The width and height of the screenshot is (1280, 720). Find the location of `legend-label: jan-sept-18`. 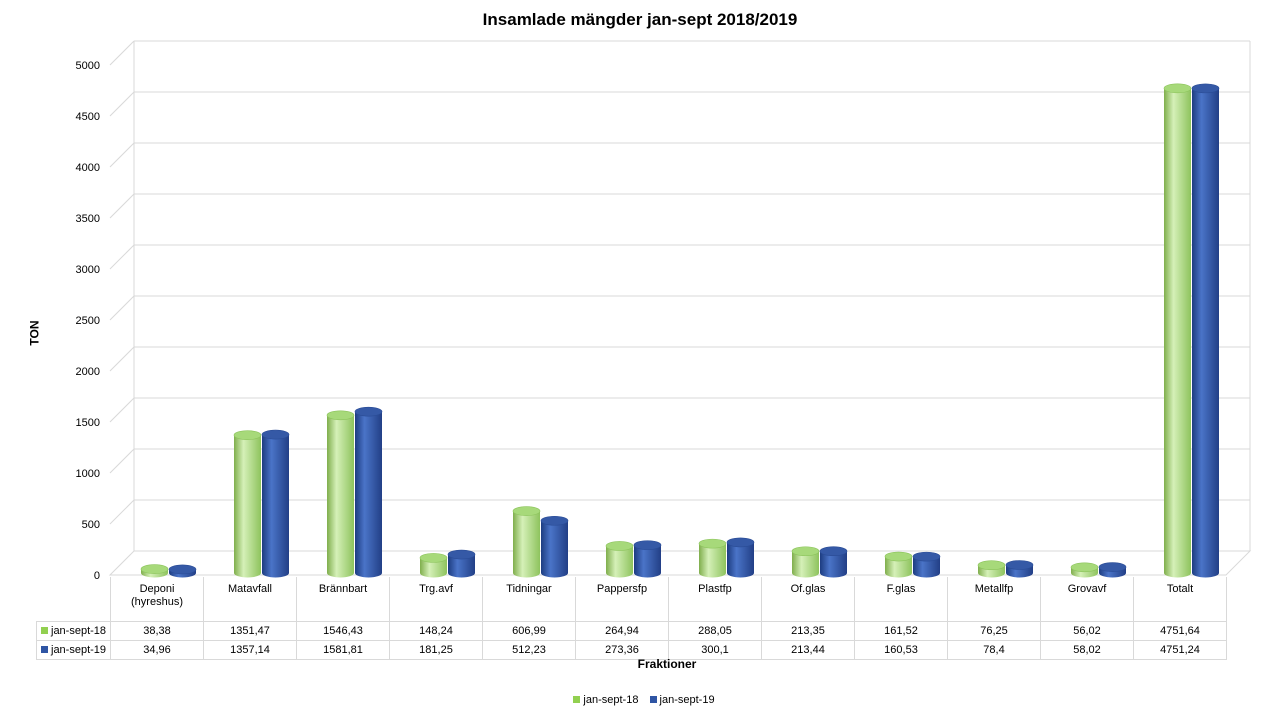

legend-label: jan-sept-18 is located at coordinates (611, 700).